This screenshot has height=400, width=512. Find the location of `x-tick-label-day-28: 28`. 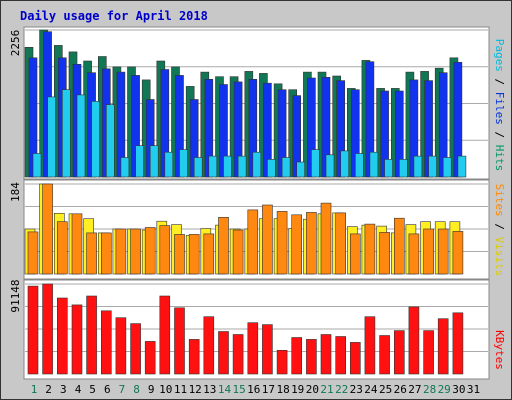

x-tick-label-day-28: 28 is located at coordinates (429, 389).